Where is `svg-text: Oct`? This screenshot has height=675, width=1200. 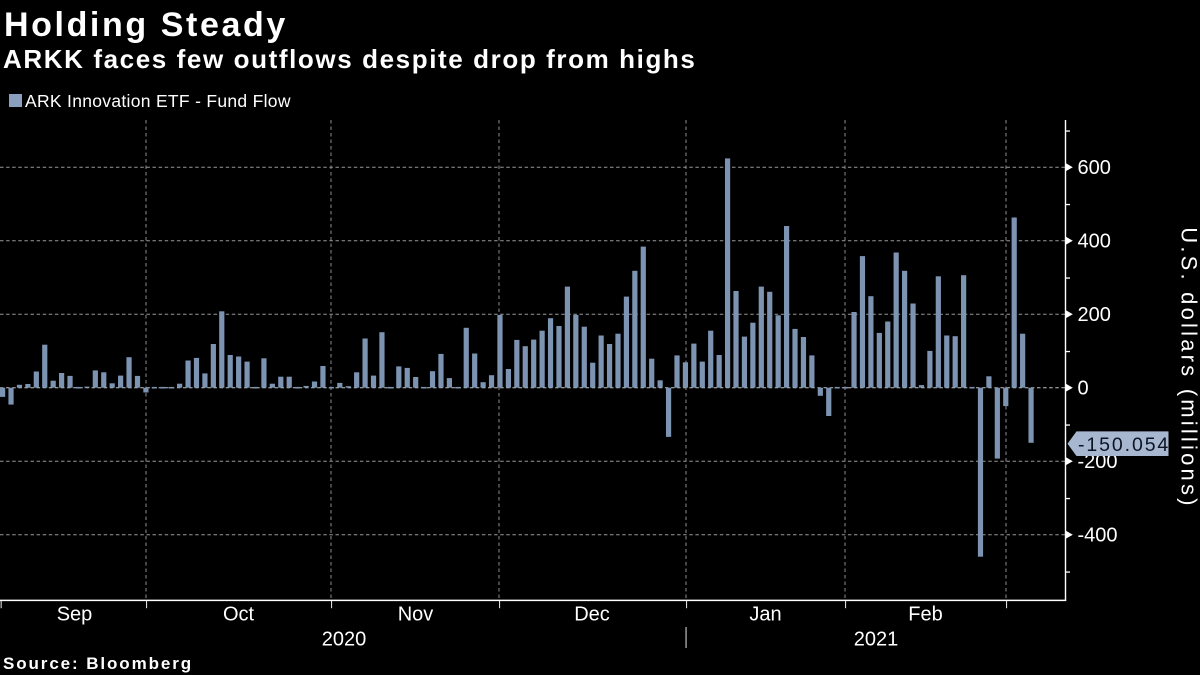 svg-text: Oct is located at coordinates (239, 615).